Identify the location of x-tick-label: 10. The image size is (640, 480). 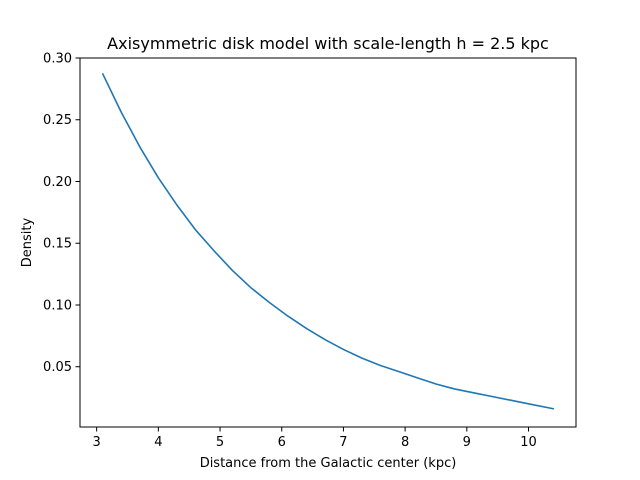
(528, 442).